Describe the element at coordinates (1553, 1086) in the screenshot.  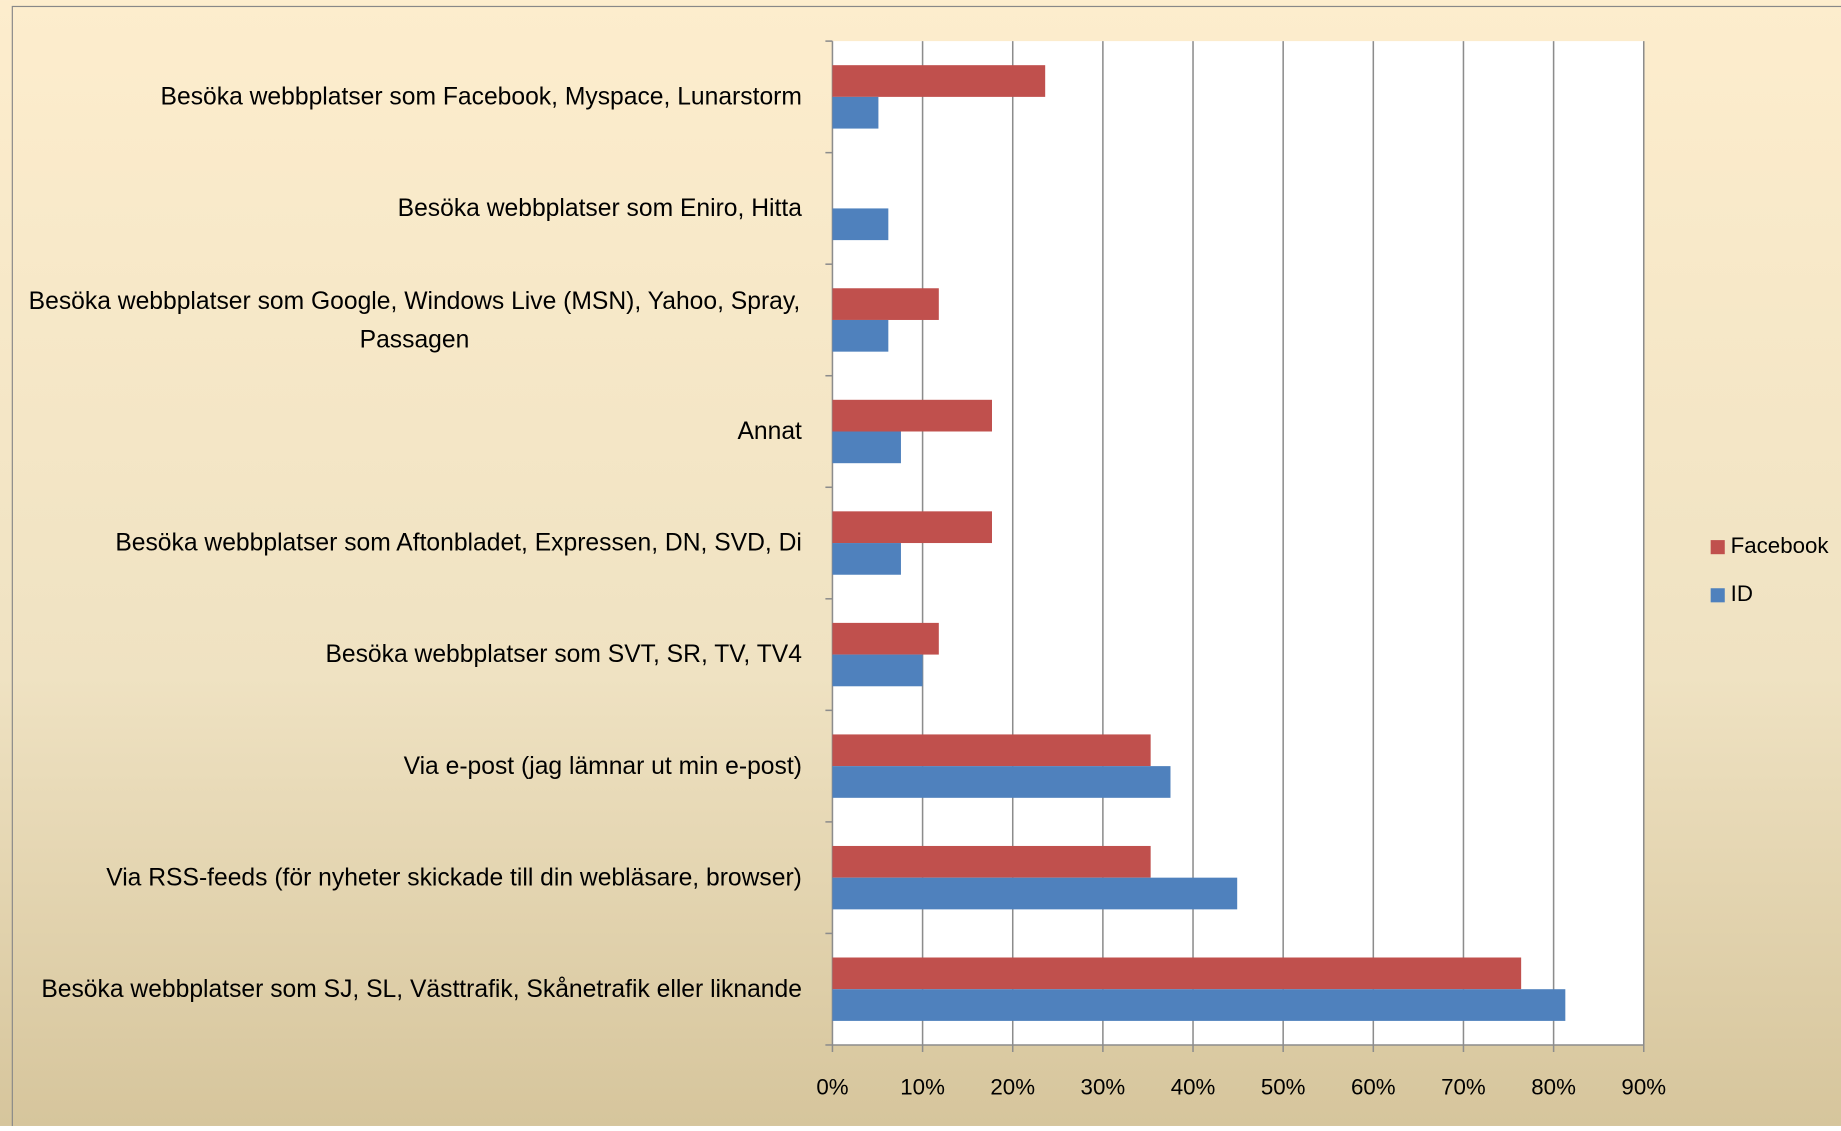
I see `x-tick-label: 80%` at that location.